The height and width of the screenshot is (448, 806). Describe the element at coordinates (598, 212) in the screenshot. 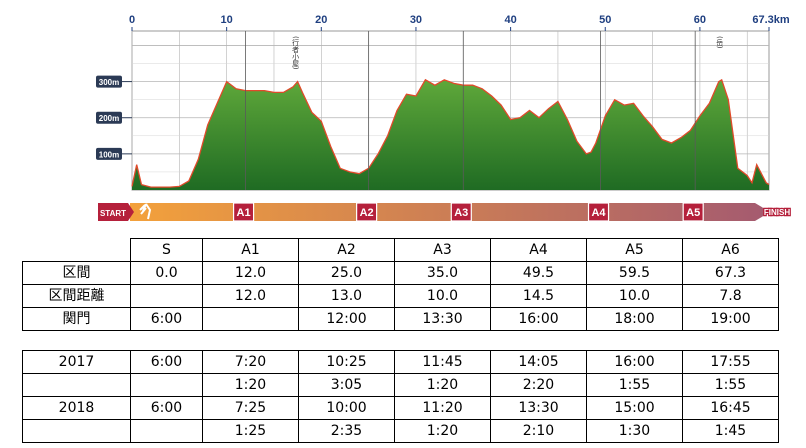

I see `aid-station-badge: A4` at that location.